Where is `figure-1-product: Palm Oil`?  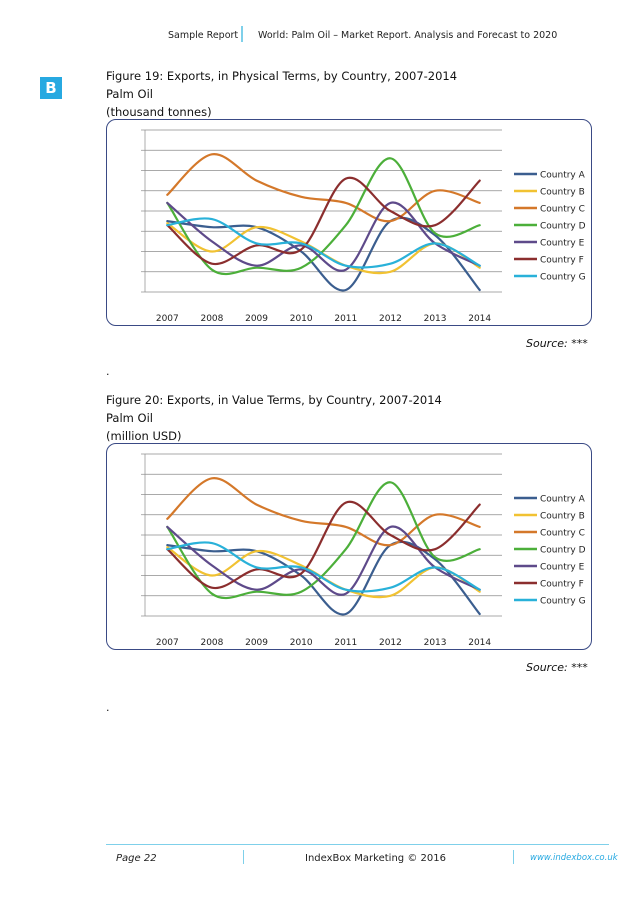
figure-1-product: Palm Oil is located at coordinates (129, 94).